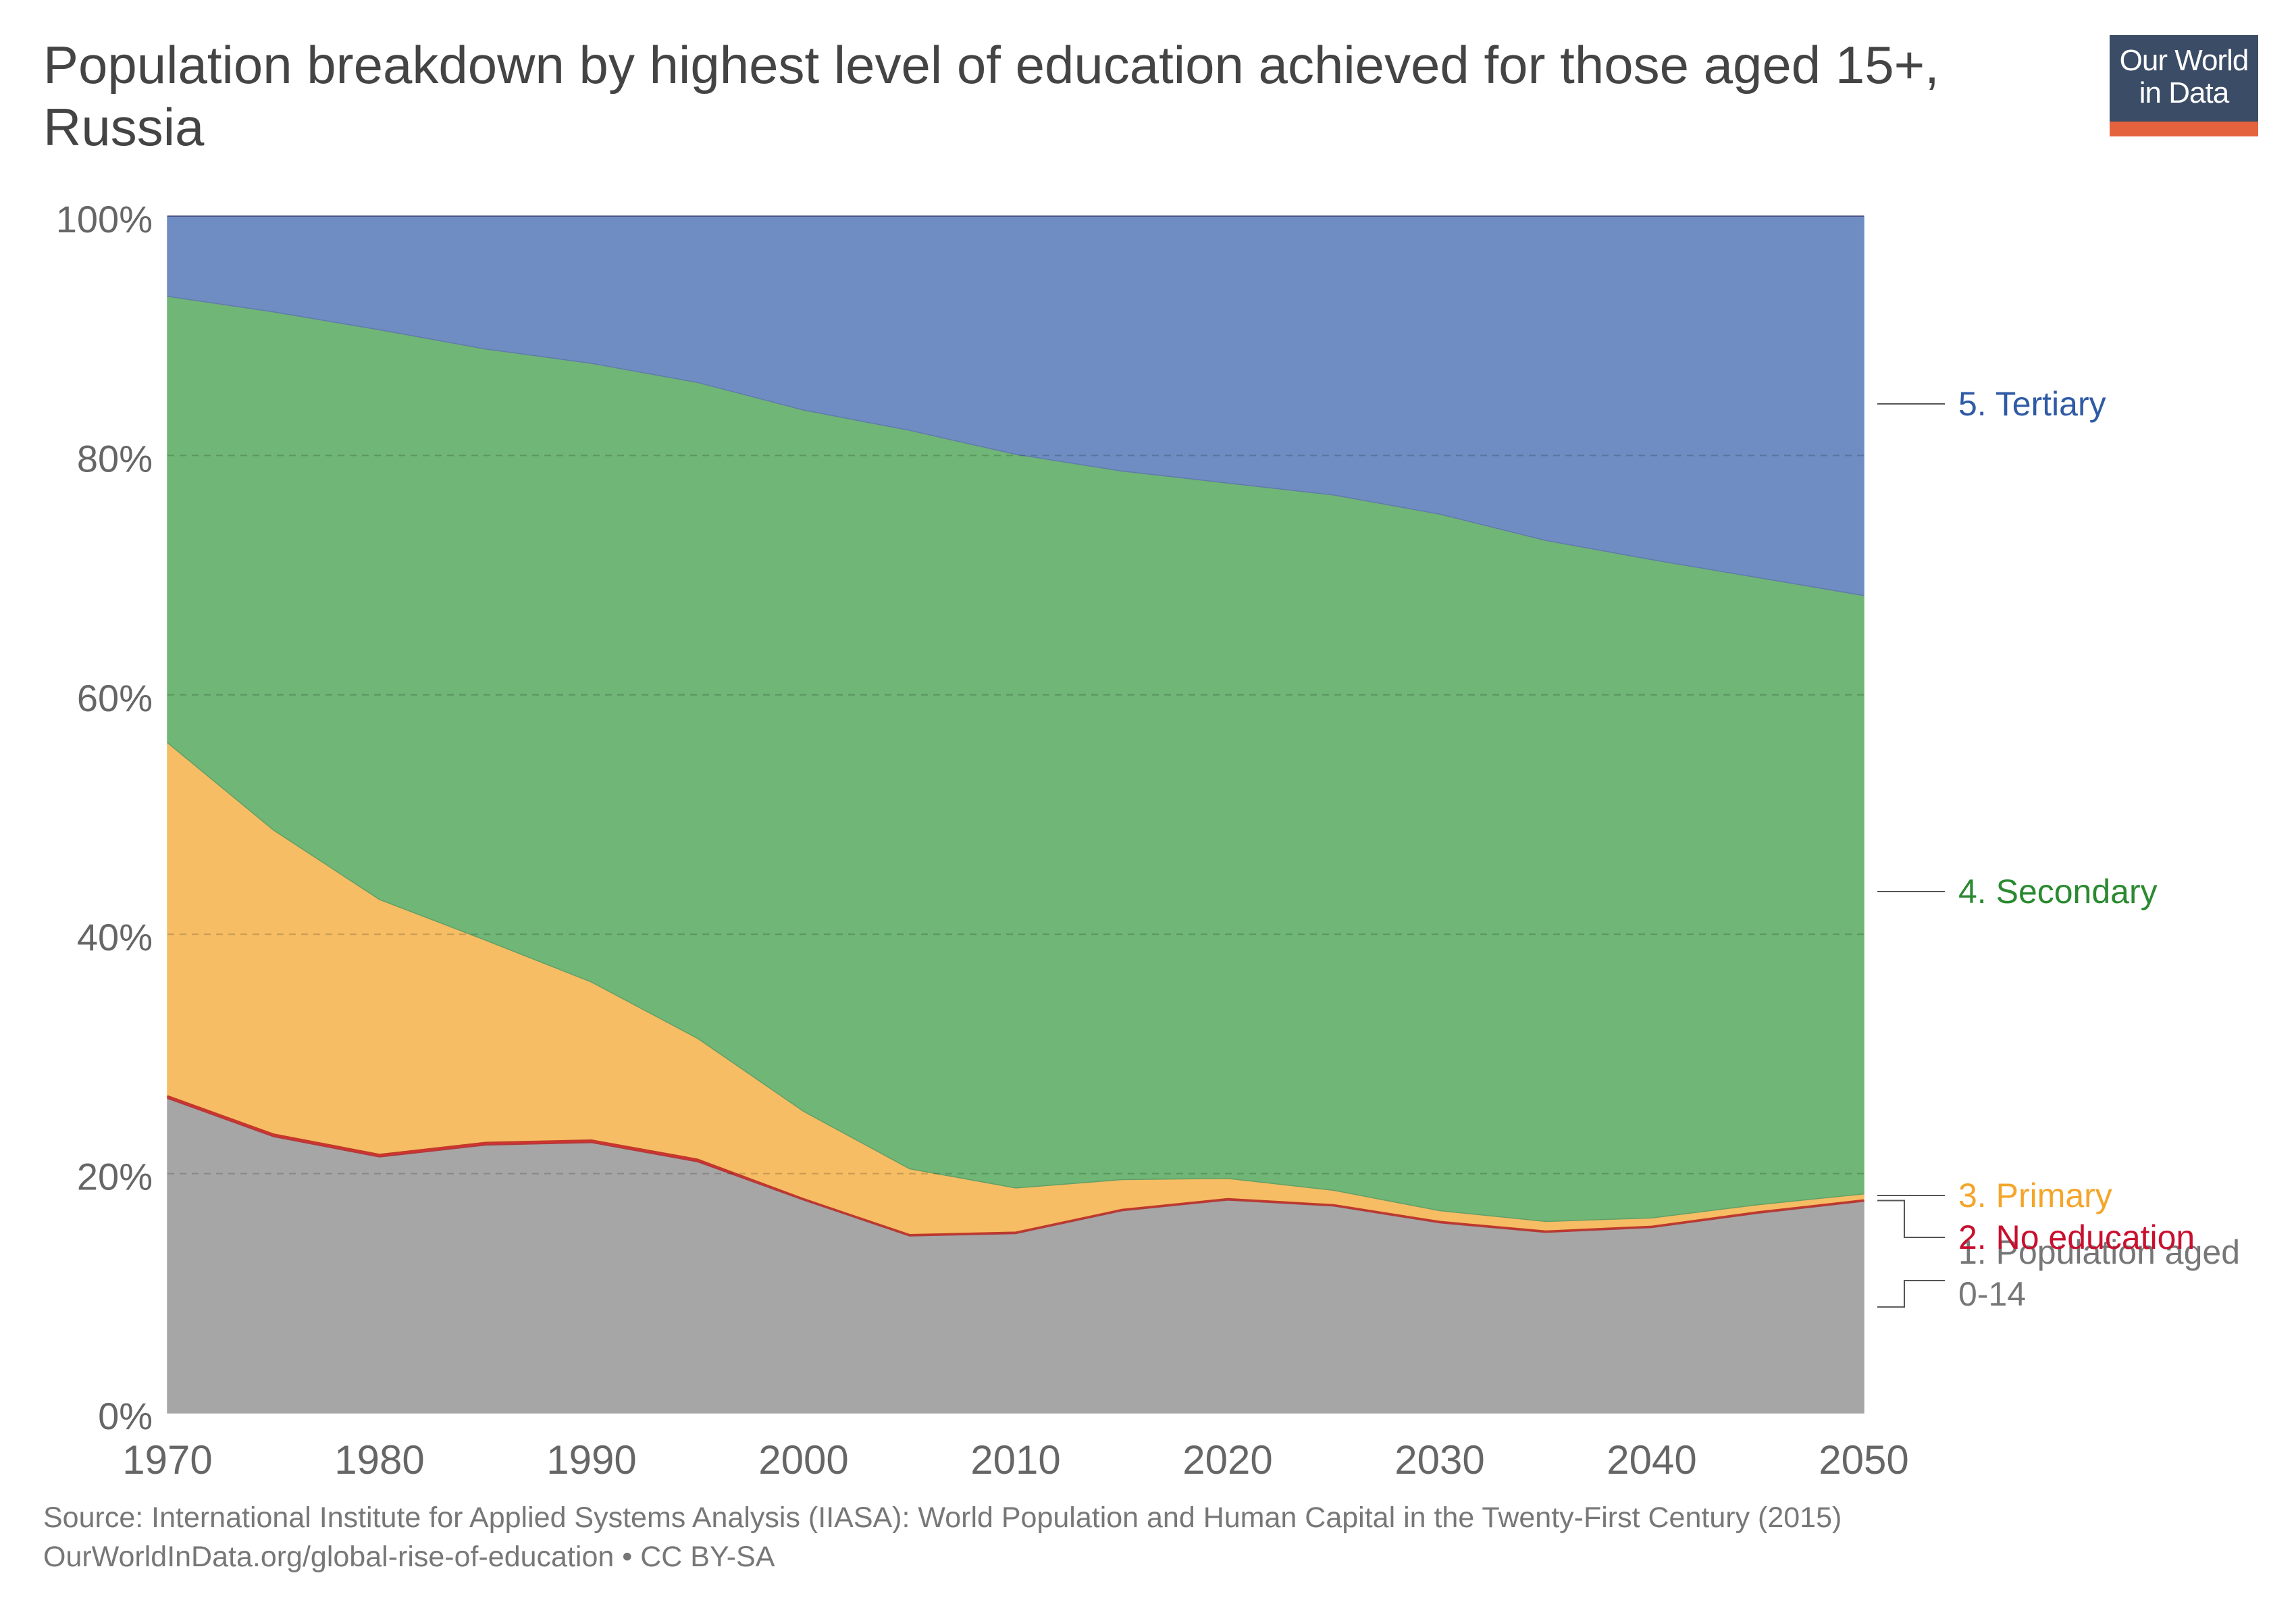 The image size is (2296, 1621). I want to click on x-tick-label: 2020, so click(1227, 1460).